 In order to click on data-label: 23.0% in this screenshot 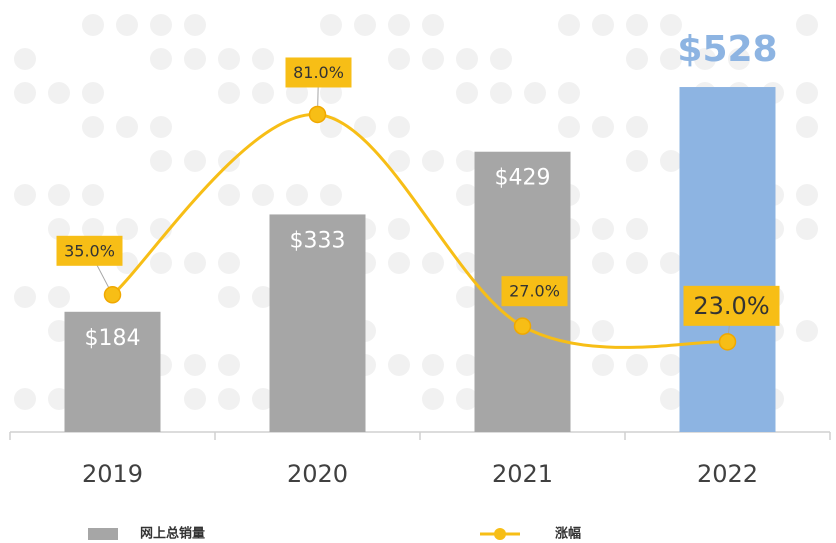, I will do `click(731, 306)`.